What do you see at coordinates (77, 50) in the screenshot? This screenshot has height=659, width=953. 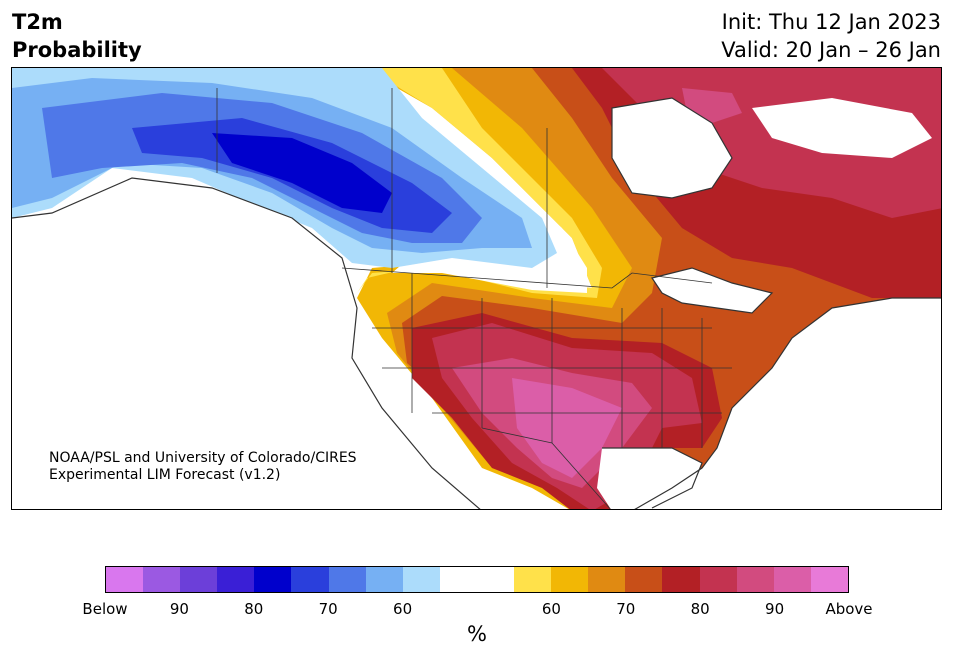 I see `title-line-2: Probability` at bounding box center [77, 50].